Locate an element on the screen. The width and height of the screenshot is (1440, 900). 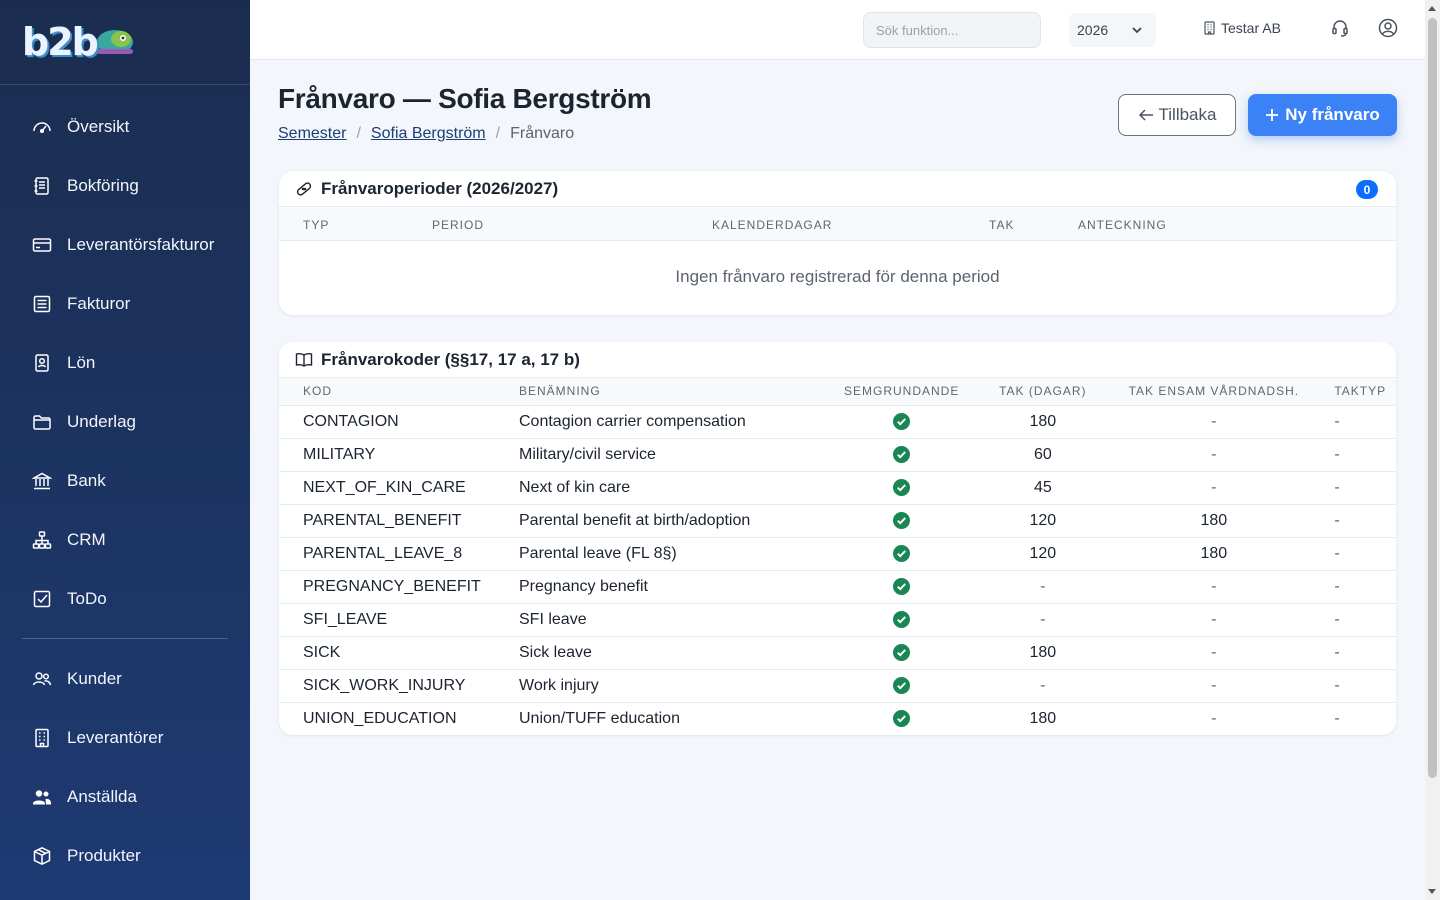
breadcrumb-link-employee: Sofia Bergström is located at coordinates (428, 133).